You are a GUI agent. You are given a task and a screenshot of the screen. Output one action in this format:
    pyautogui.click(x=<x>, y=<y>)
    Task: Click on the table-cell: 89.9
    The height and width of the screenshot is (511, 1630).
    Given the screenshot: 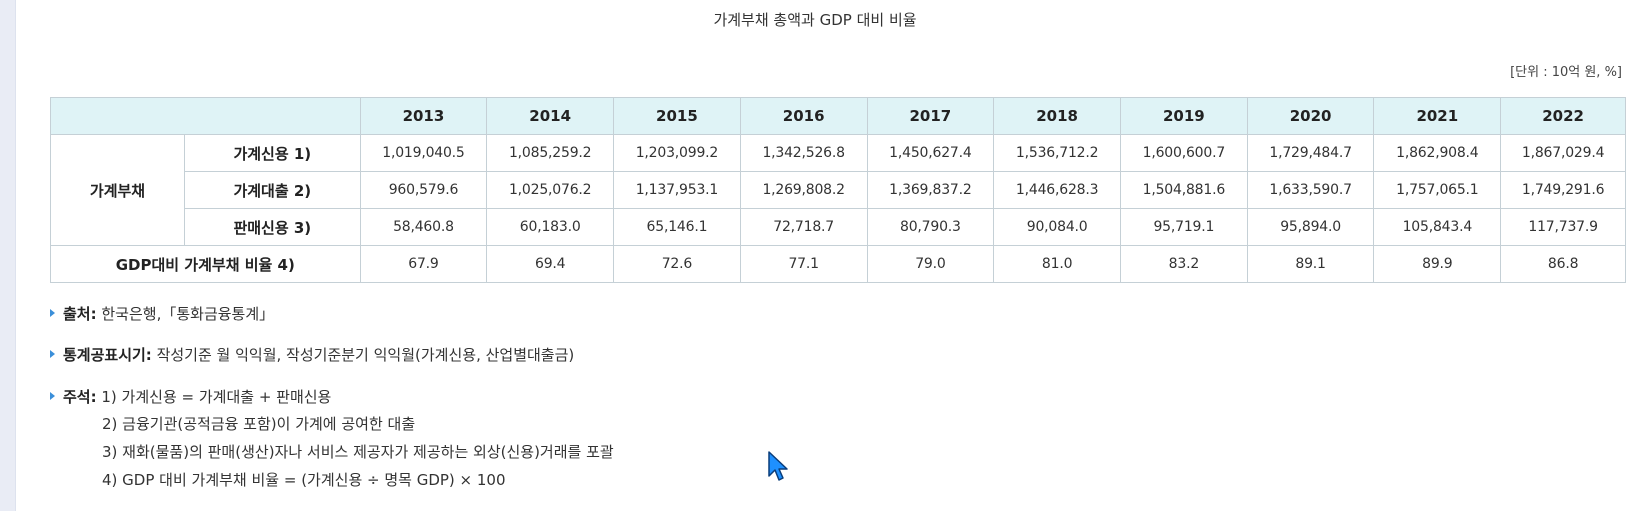 What is the action you would take?
    pyautogui.click(x=1437, y=264)
    